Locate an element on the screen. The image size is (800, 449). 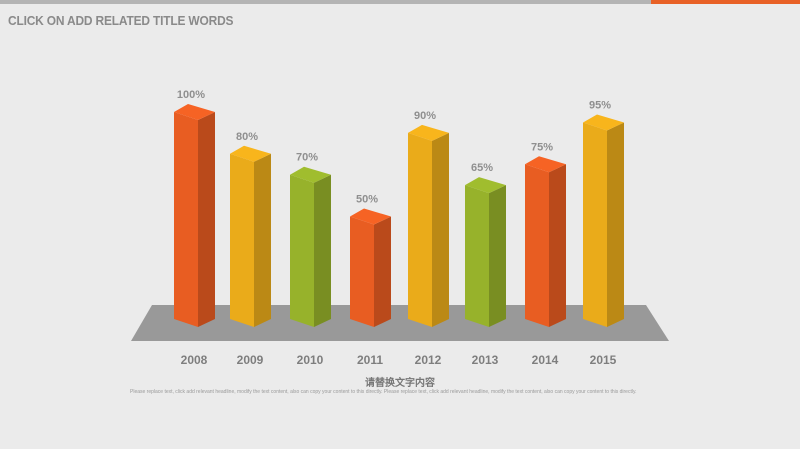
value-label-2014: 75% is located at coordinates (542, 147).